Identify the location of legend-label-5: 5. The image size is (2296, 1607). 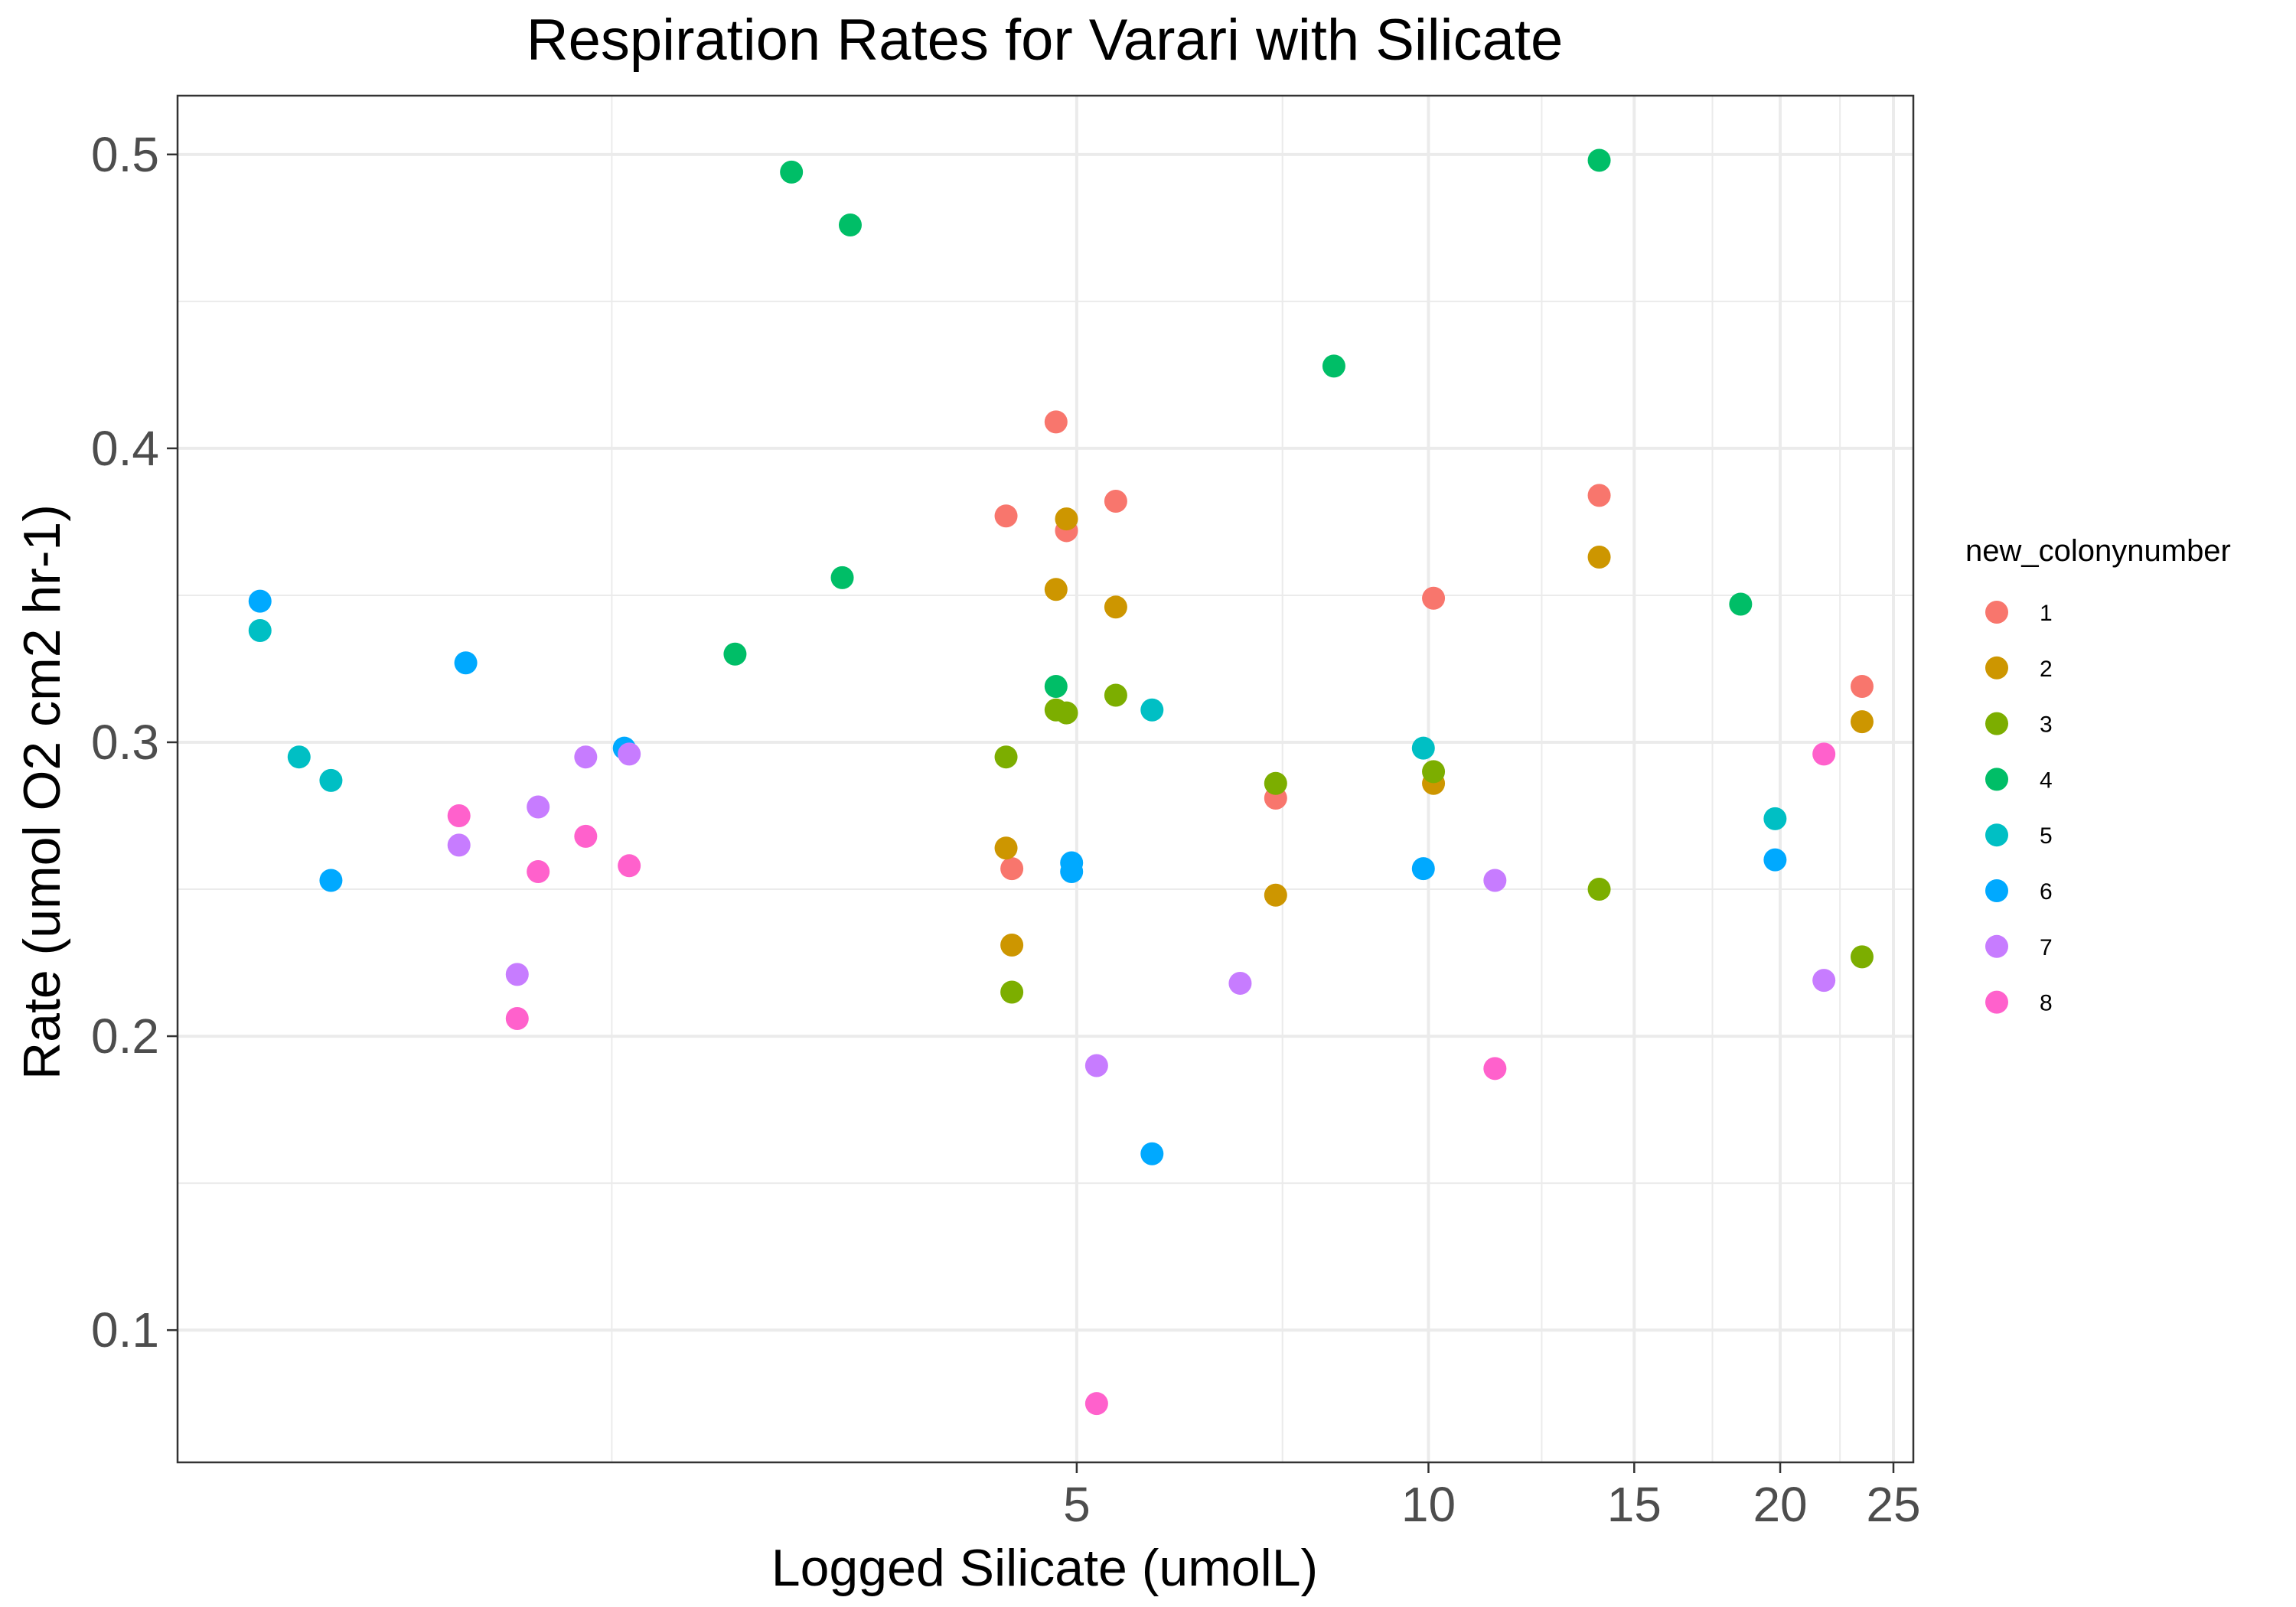
(2046, 836).